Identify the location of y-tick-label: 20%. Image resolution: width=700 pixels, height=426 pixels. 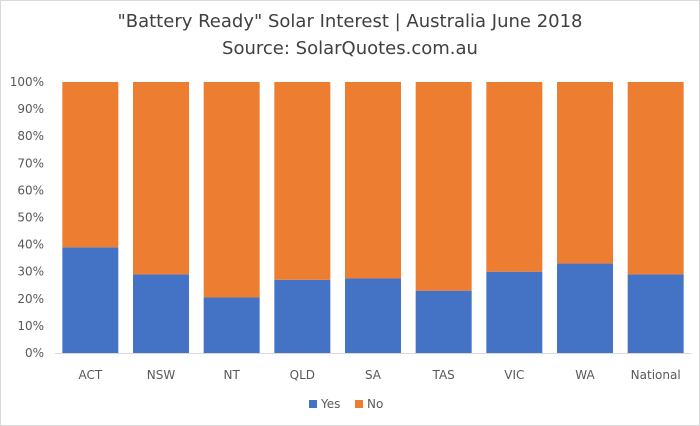
(30, 299).